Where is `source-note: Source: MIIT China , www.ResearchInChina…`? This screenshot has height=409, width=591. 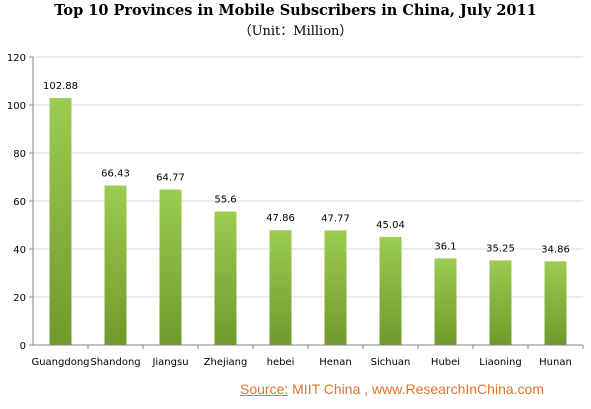
source-note: Source: MIIT China , www.ResearchInChina… is located at coordinates (392, 389).